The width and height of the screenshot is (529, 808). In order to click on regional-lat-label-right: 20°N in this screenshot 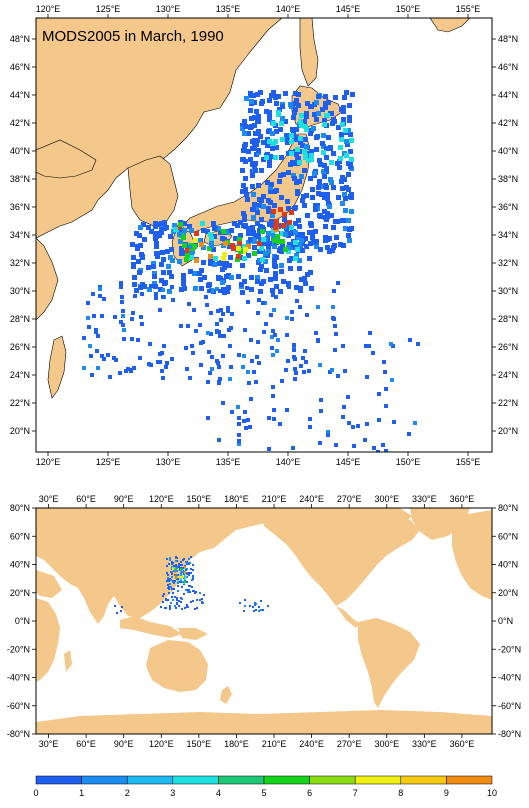, I will do `click(508, 431)`.